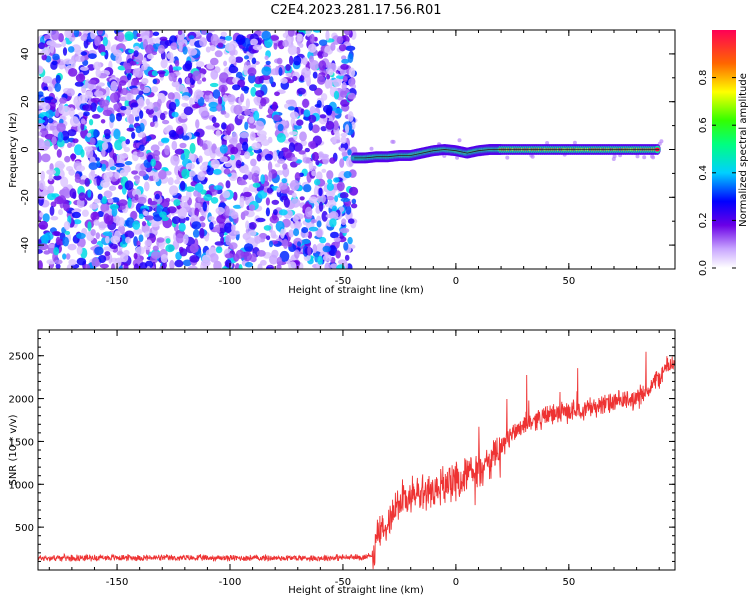 Image resolution: width=750 pixels, height=600 pixels. I want to click on x-tick-label: -50, so click(343, 281).